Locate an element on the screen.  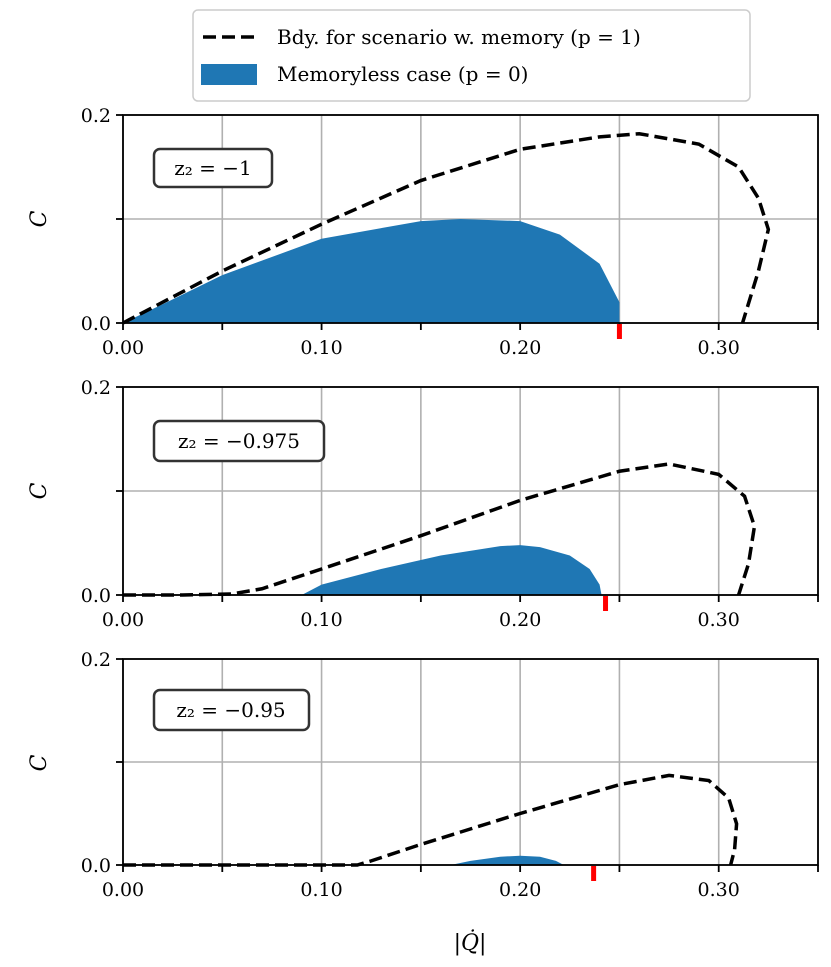
legend-entry-memoryless-label: Memoryless case (p = 0) is located at coordinates (402, 74).